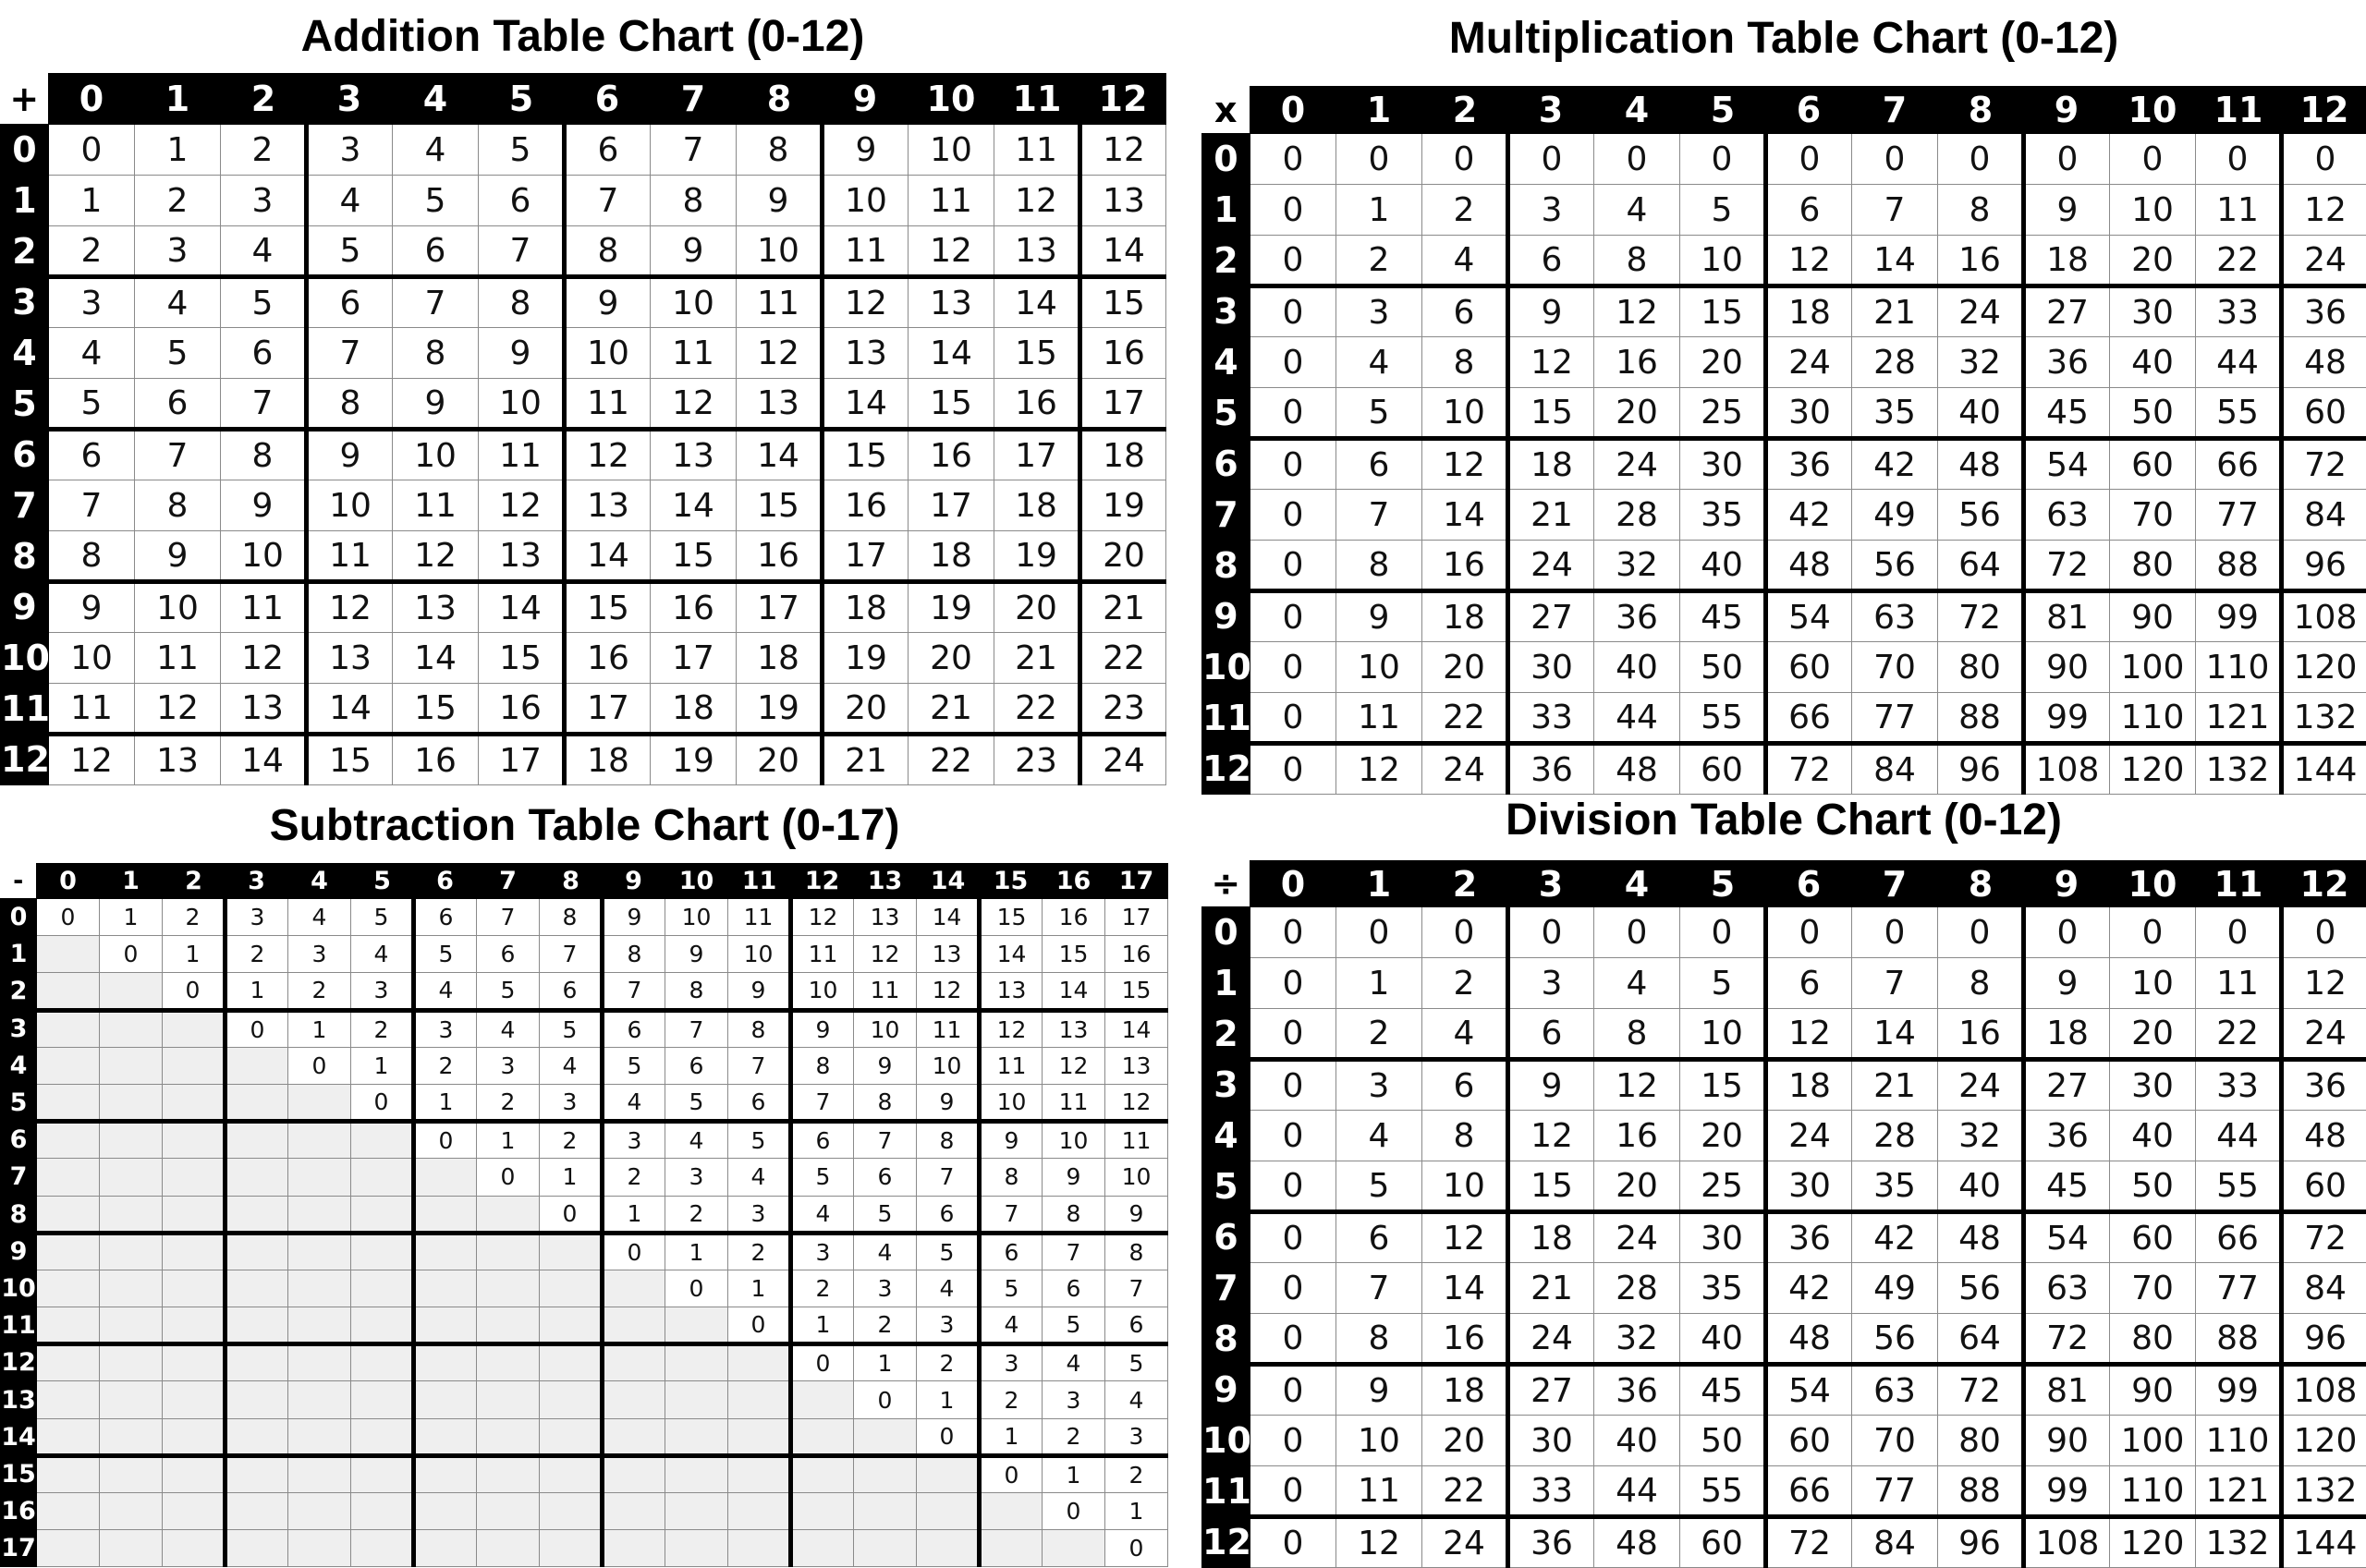  Describe the element at coordinates (1123, 505) in the screenshot. I see `table-cell: 19` at that location.